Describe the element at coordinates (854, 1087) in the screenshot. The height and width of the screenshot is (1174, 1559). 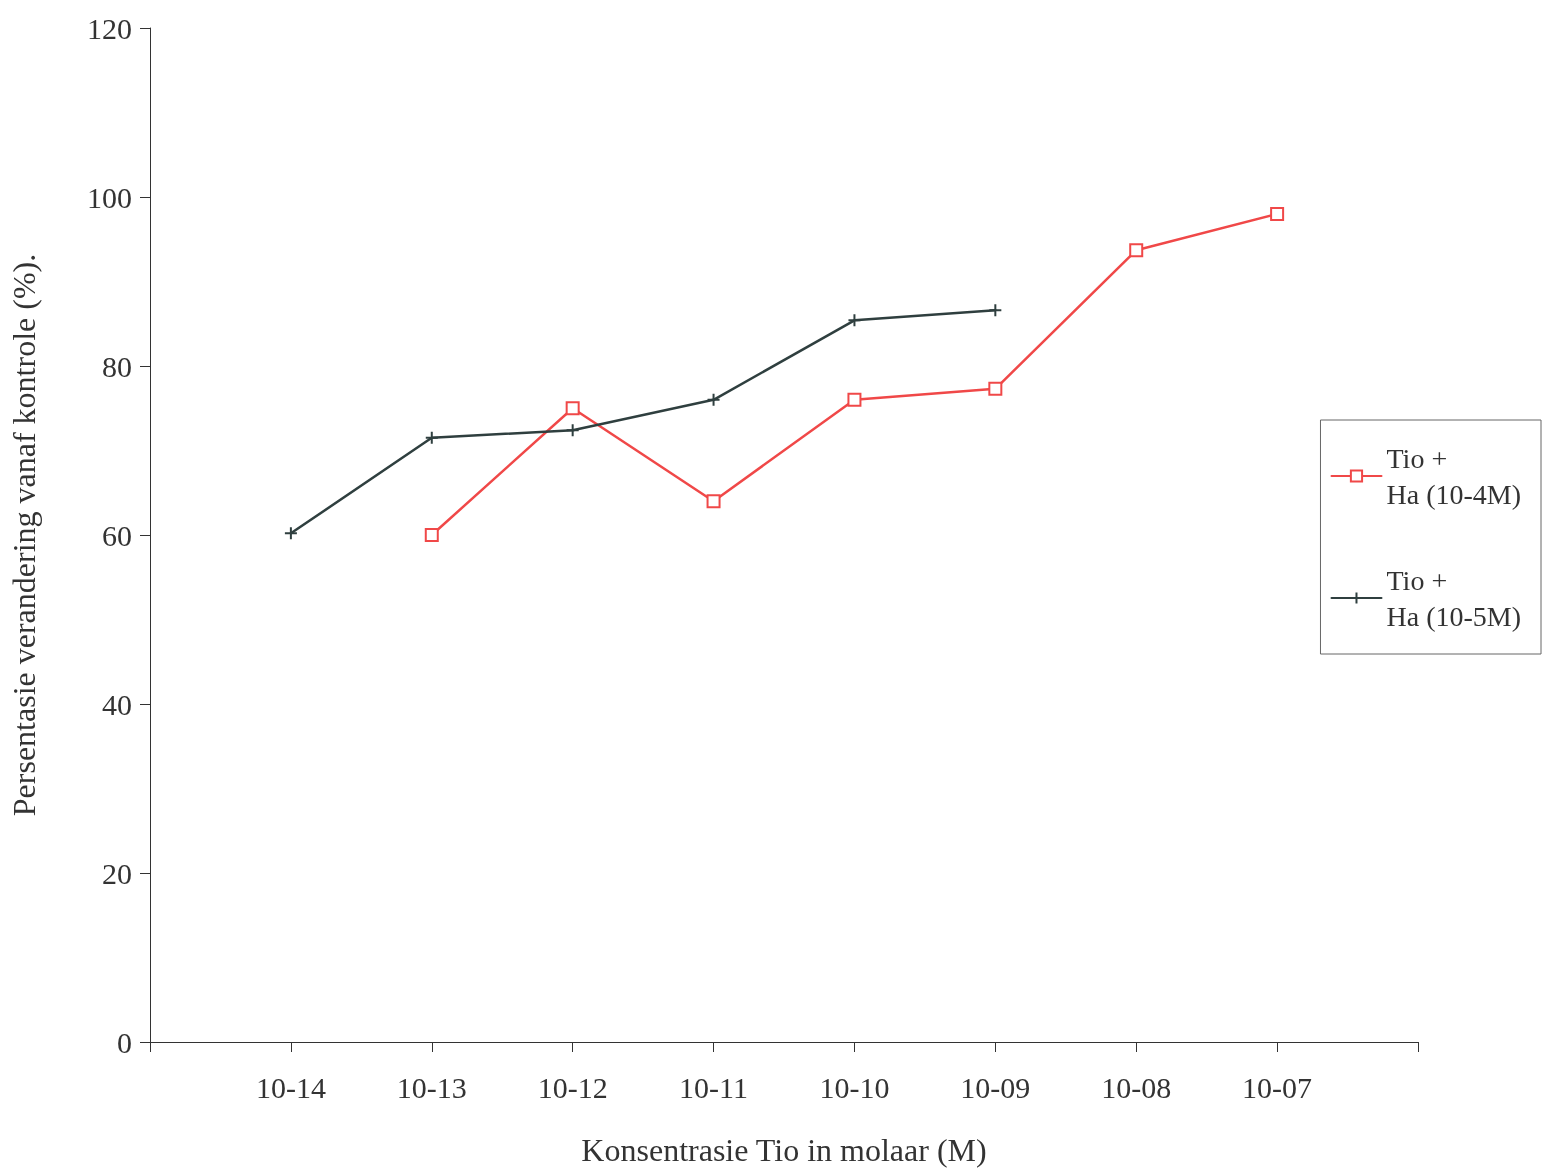
I see `x-tick-label: 10-10` at that location.